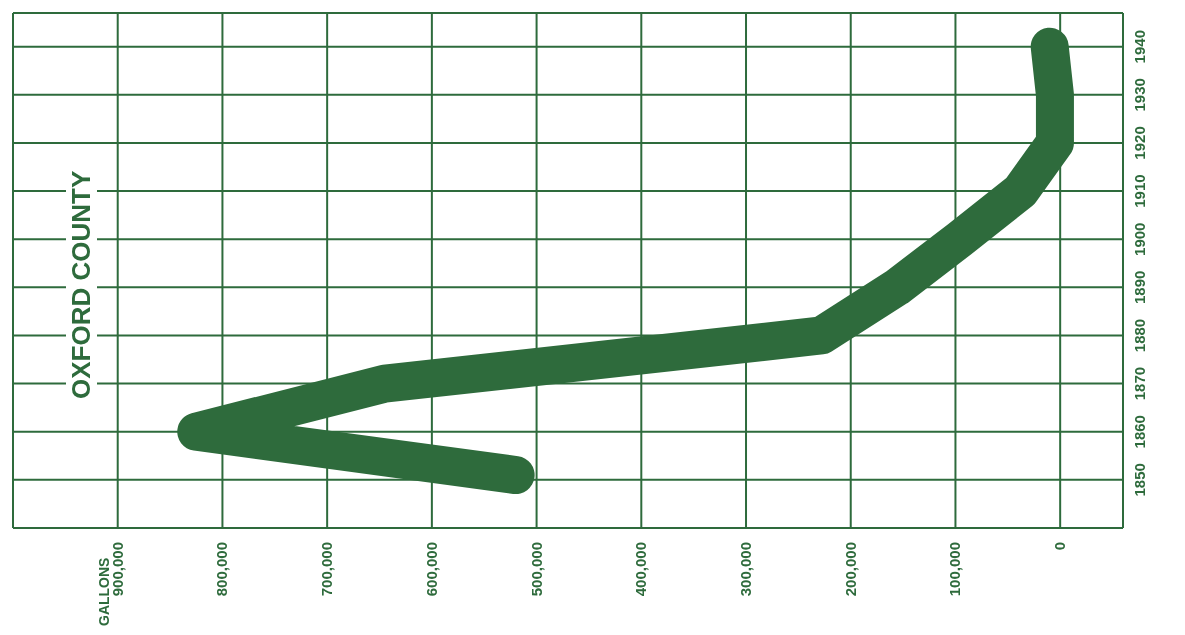 The height and width of the screenshot is (635, 1185). I want to click on x-tick-label: 200,000, so click(850, 569).